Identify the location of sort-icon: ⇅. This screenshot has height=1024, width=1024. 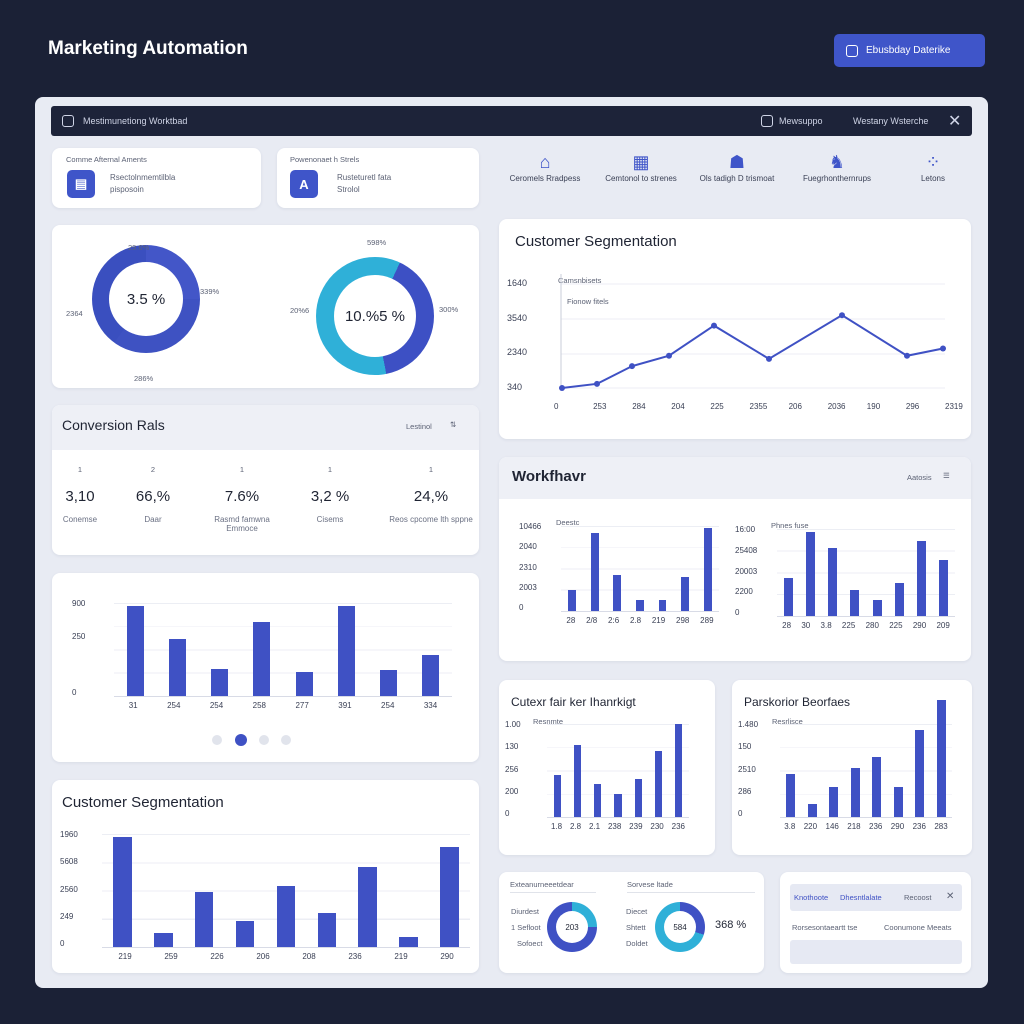
(453, 424).